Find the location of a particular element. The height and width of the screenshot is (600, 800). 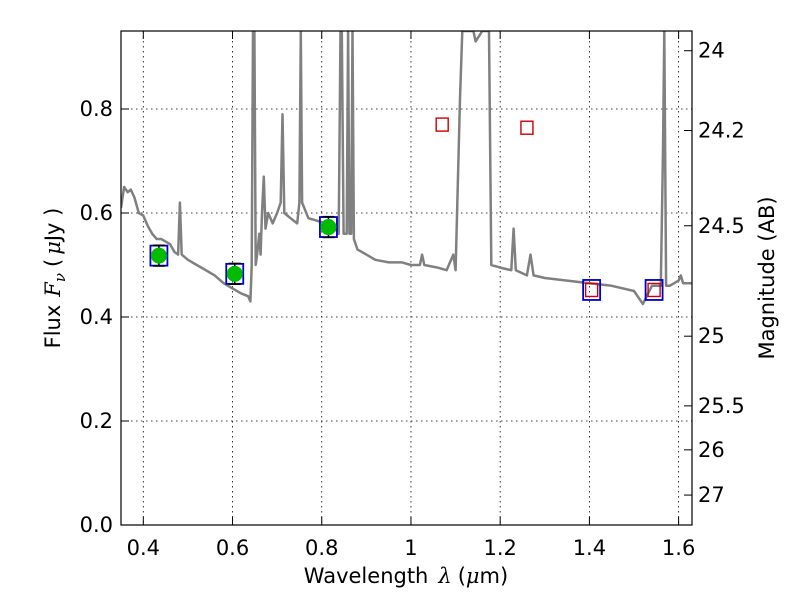

x-tick-label: 0.8 is located at coordinates (321, 548).